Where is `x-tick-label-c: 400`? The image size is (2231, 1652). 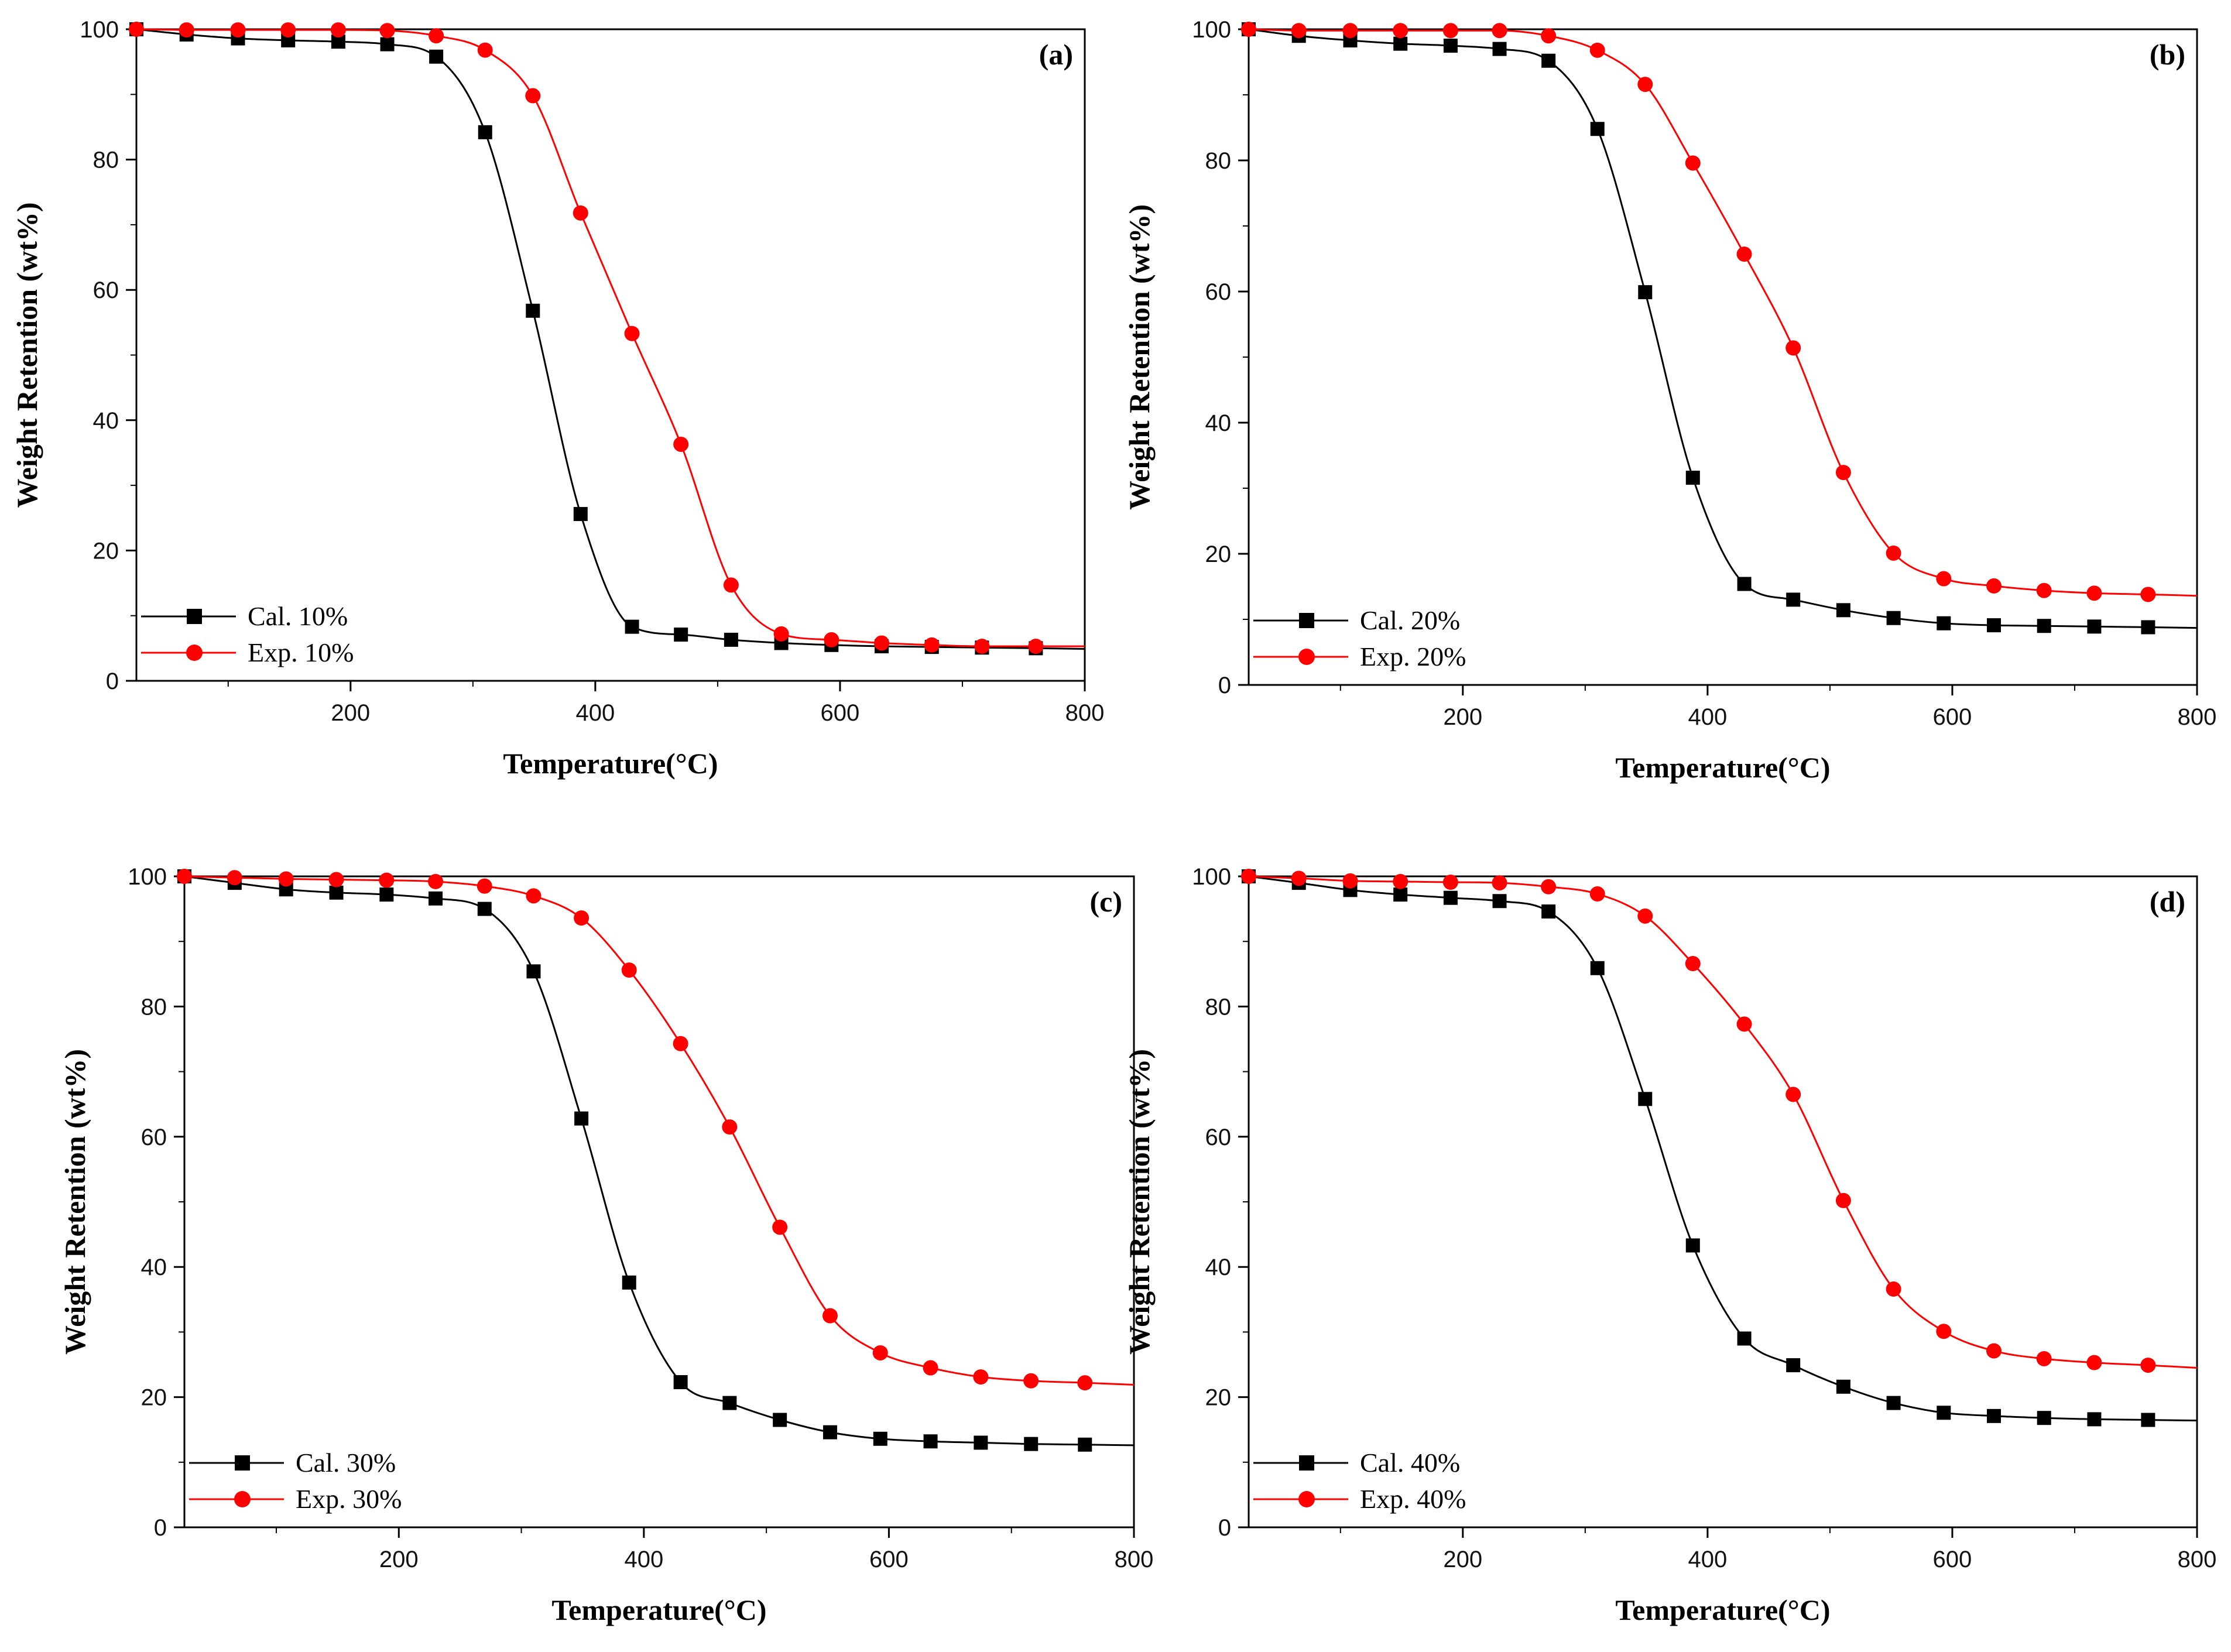
x-tick-label-c: 400 is located at coordinates (643, 1559).